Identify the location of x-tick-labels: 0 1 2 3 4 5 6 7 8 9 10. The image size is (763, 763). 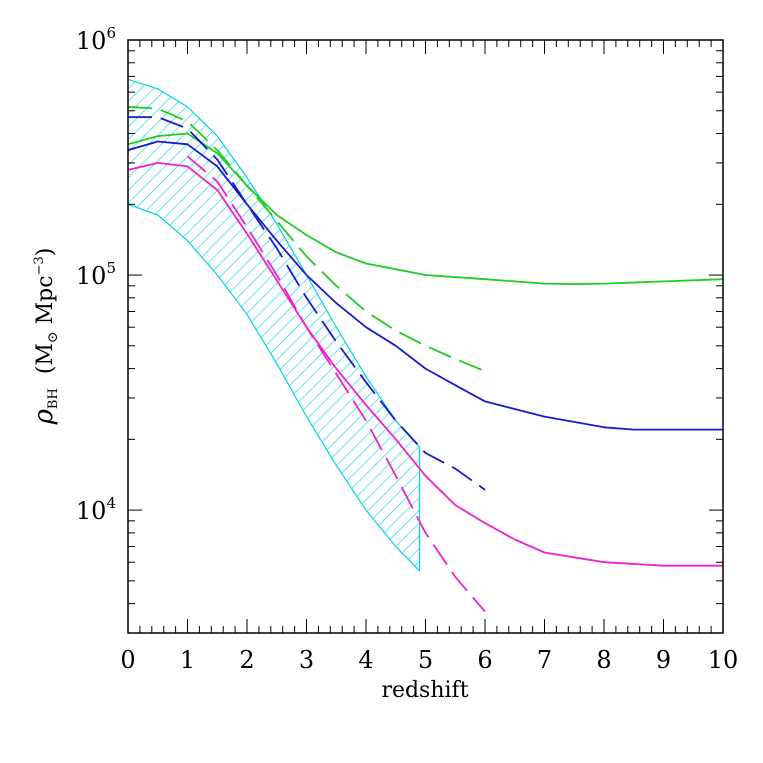
(429, 660).